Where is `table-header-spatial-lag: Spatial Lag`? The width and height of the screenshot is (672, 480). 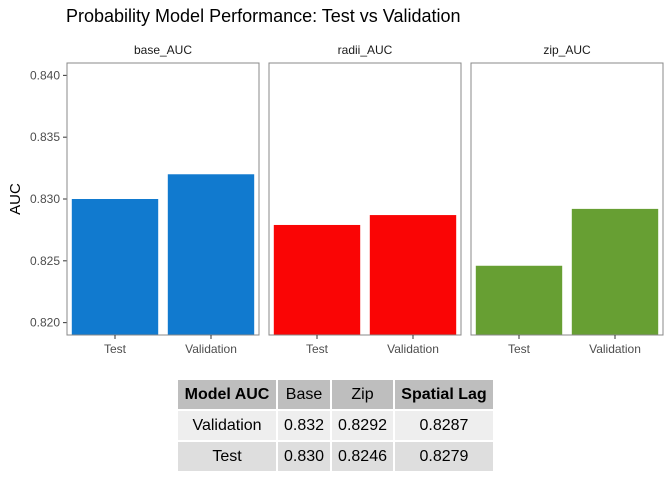
table-header-spatial-lag: Spatial Lag is located at coordinates (443, 394).